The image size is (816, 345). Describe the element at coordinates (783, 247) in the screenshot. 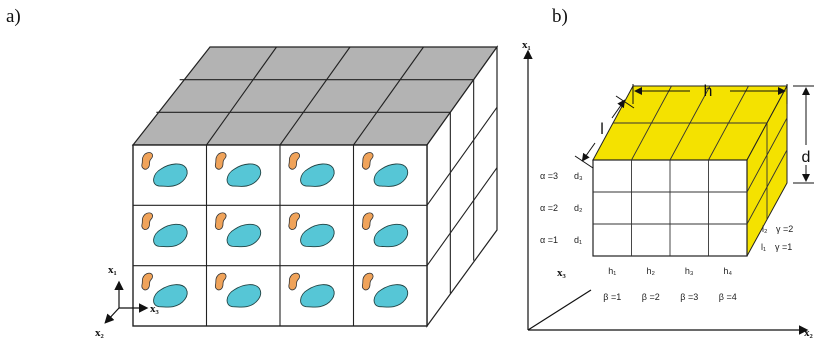

I see `depth-gamma-label: γ =1` at that location.